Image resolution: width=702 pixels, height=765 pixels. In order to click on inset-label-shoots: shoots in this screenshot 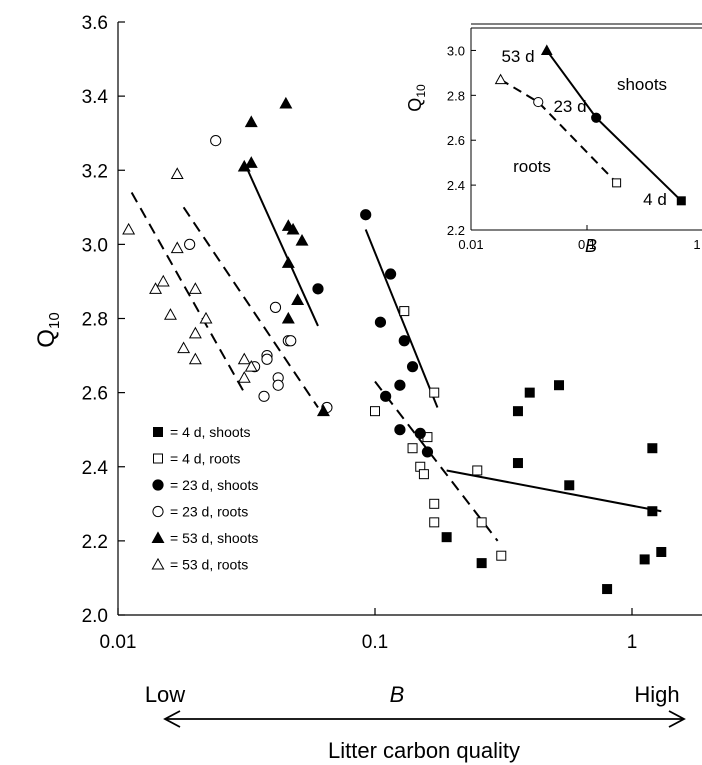, I will do `click(642, 84)`.